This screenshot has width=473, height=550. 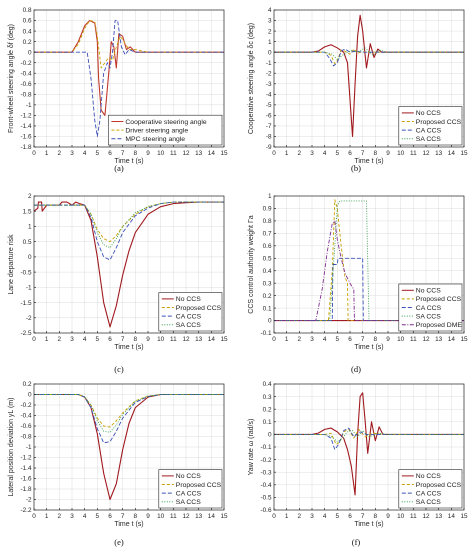 What do you see at coordinates (11, 264) in the screenshot?
I see `y-axis-label: Lane departure risk` at bounding box center [11, 264].